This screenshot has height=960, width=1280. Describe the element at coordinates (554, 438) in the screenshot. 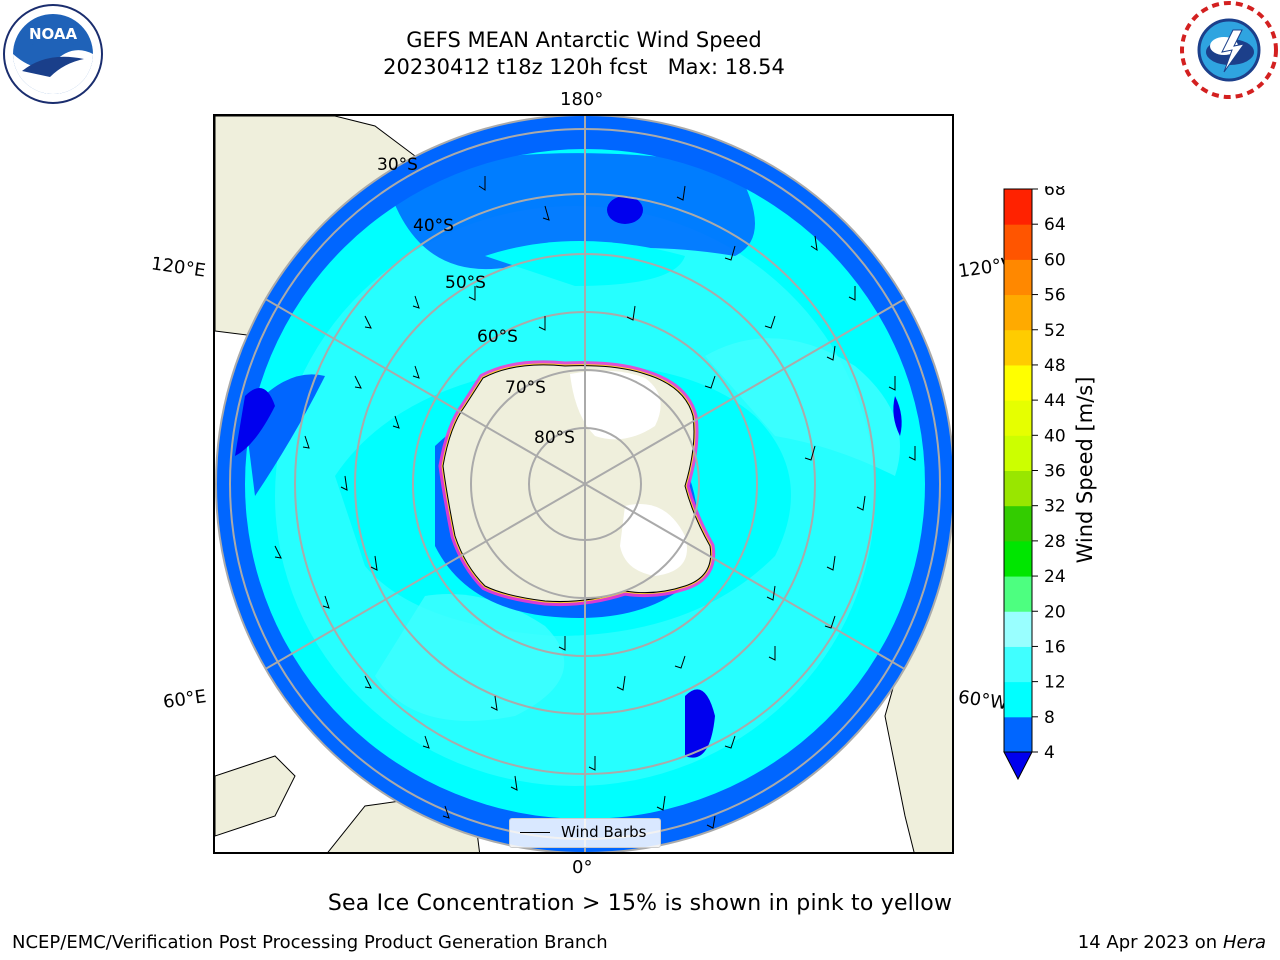

I see `lat-label-80s: 80°S` at that location.